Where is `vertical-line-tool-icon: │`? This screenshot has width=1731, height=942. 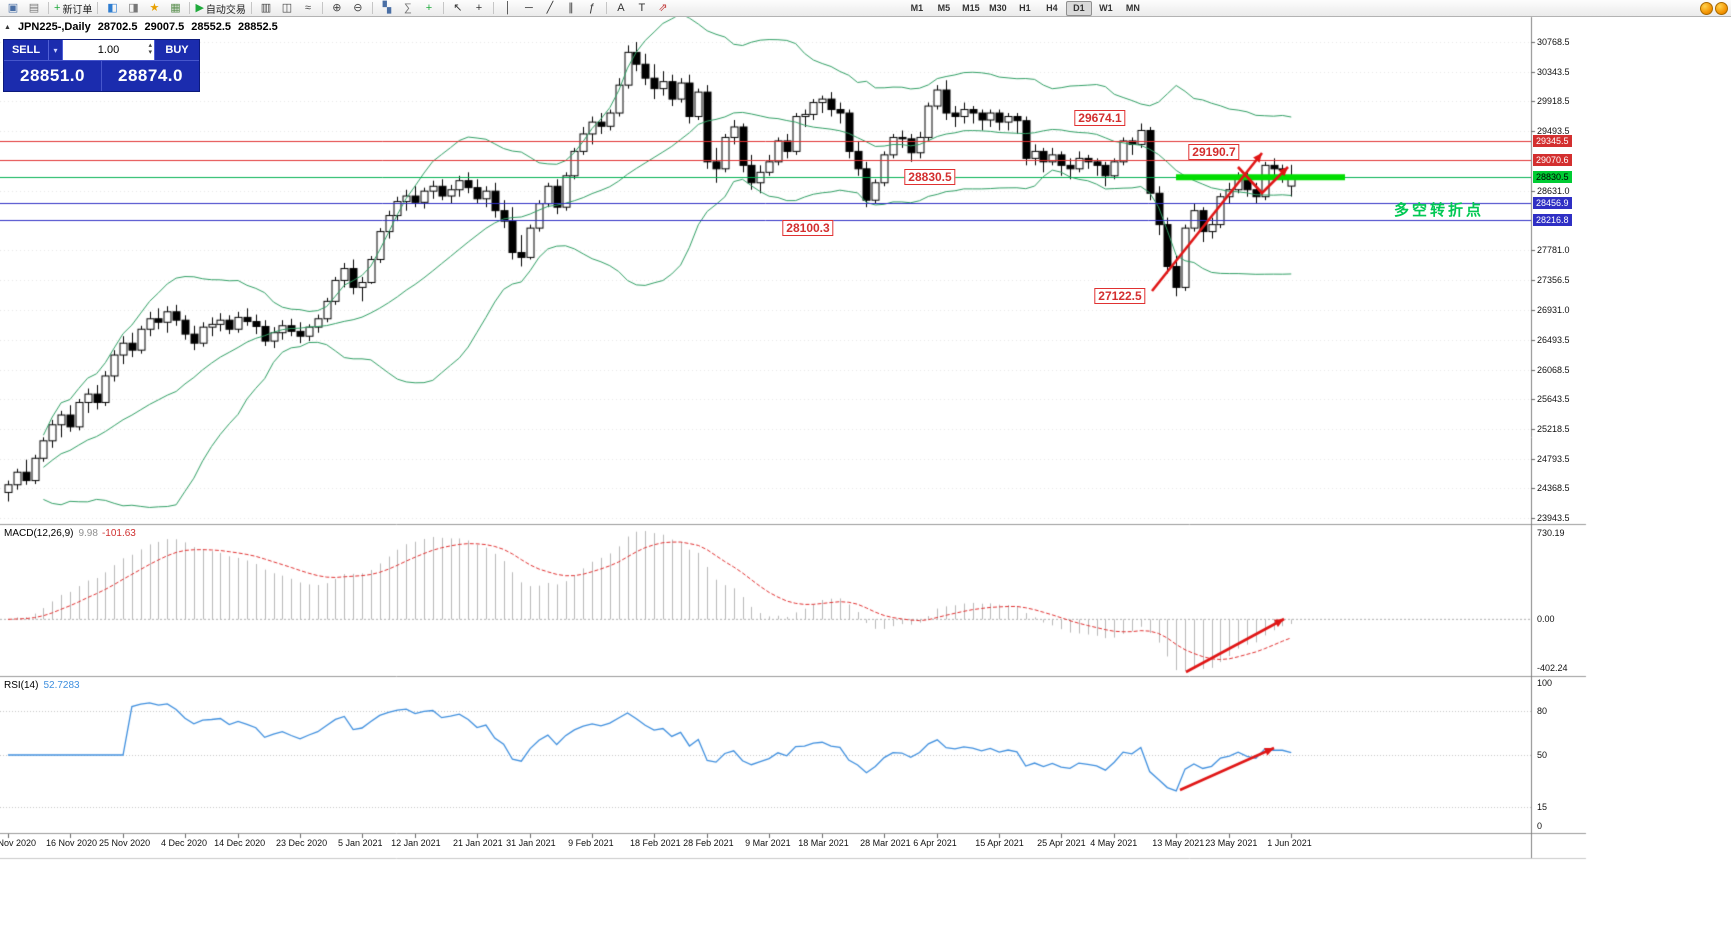 vertical-line-tool-icon: │ is located at coordinates (508, 8).